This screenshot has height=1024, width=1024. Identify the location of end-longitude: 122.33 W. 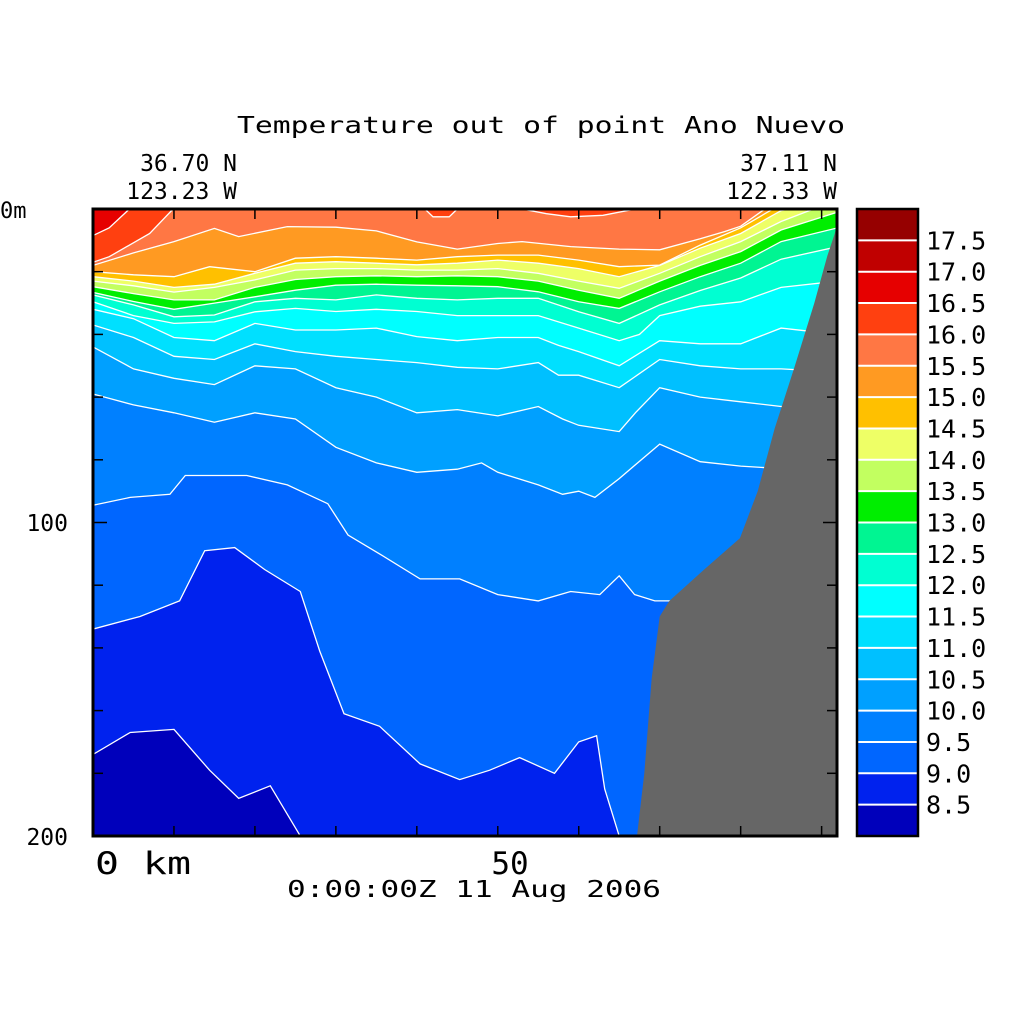
(781, 192).